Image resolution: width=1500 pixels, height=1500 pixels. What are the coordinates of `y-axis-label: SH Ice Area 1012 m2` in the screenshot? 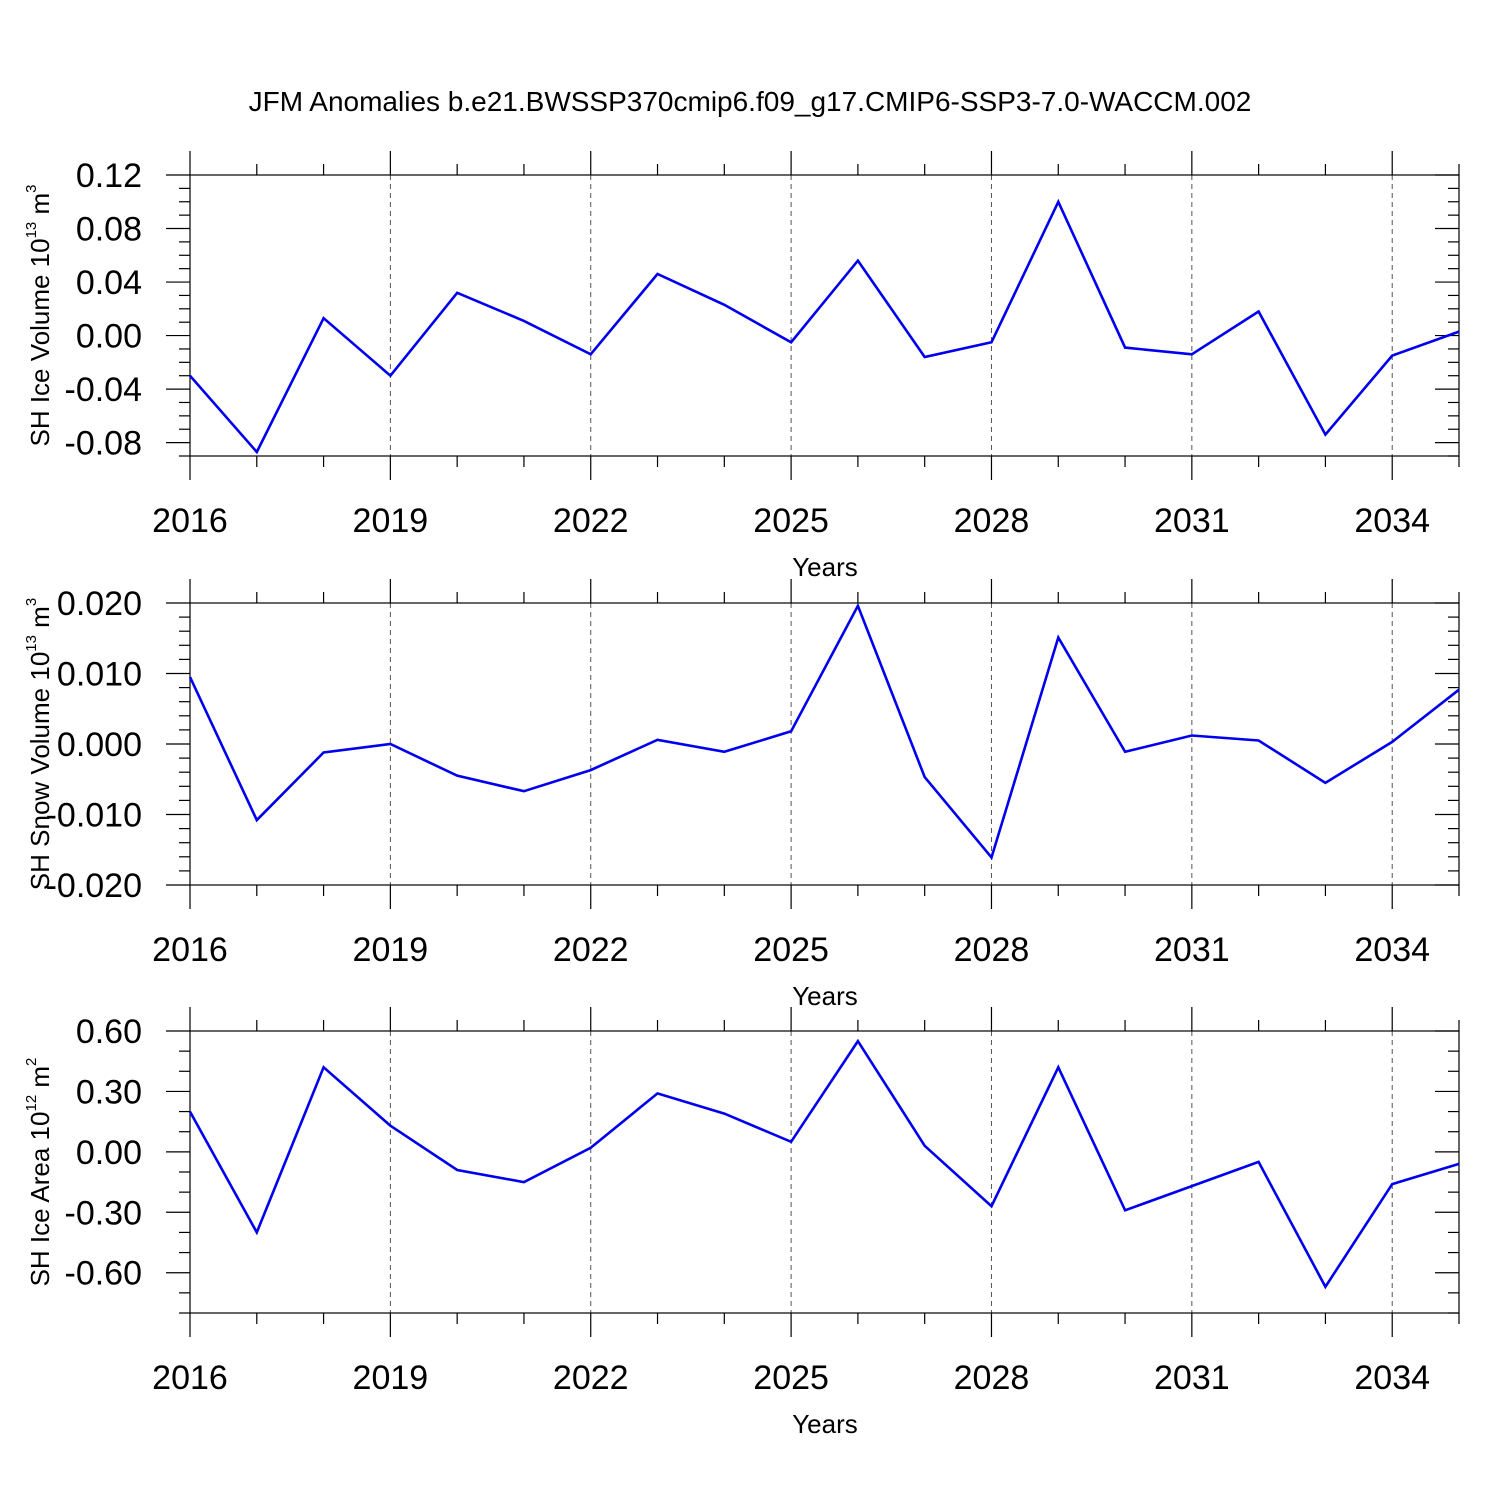 It's located at (39, 1172).